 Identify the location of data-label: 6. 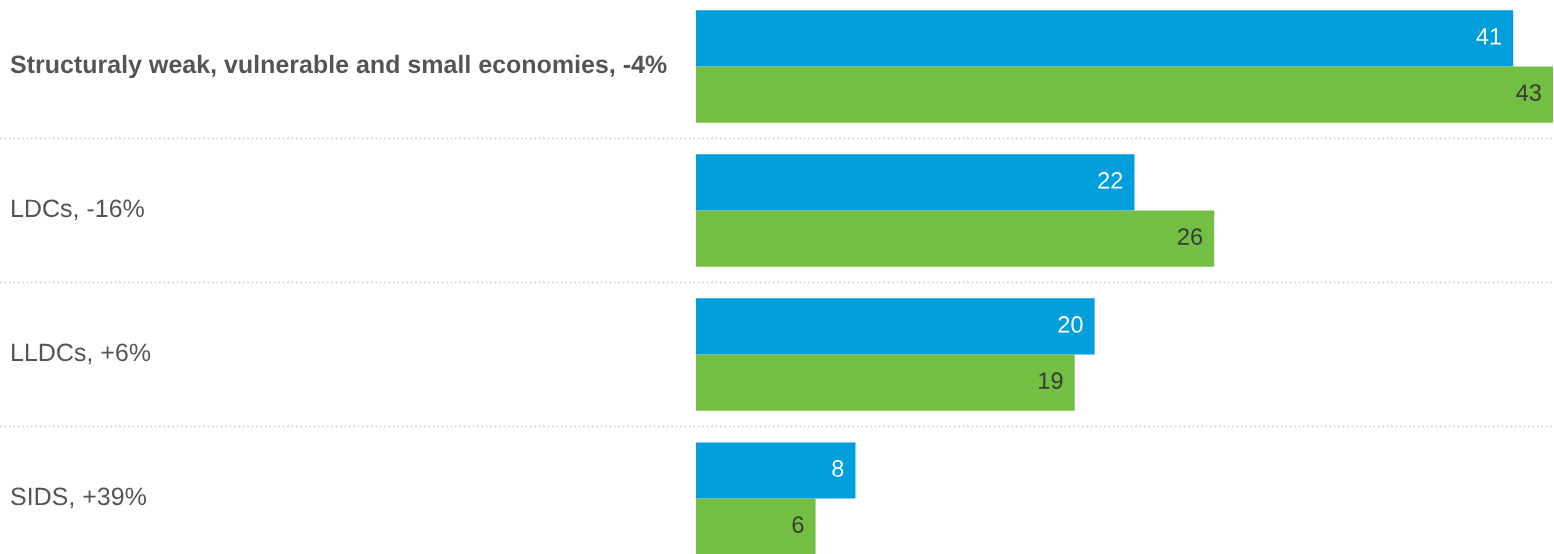
(798, 524).